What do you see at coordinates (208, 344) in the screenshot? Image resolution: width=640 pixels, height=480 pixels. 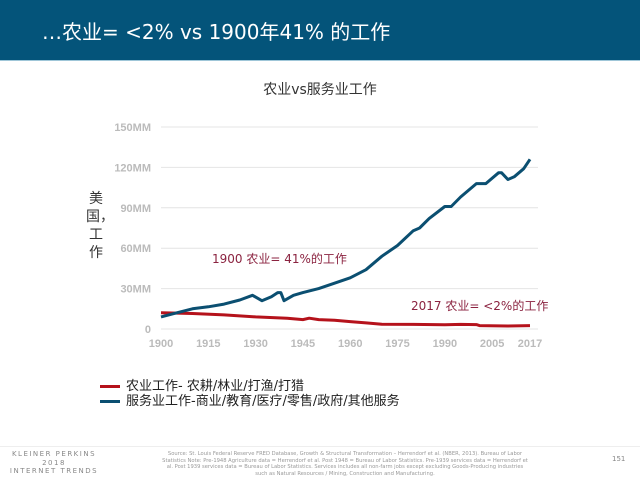 I see `x-tick-label: 1915` at bounding box center [208, 344].